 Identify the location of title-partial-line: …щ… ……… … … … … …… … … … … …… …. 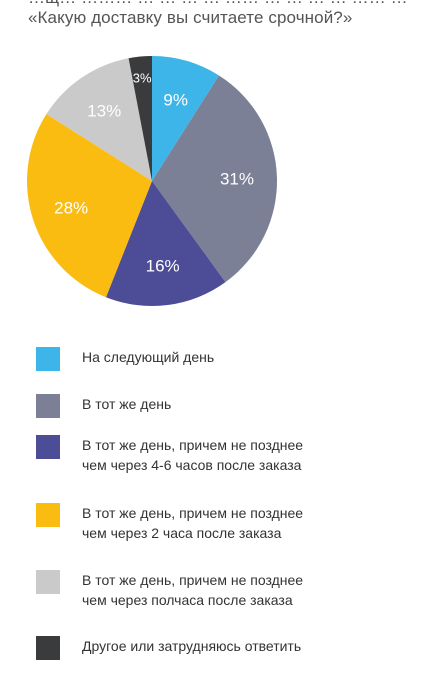
(218, 4).